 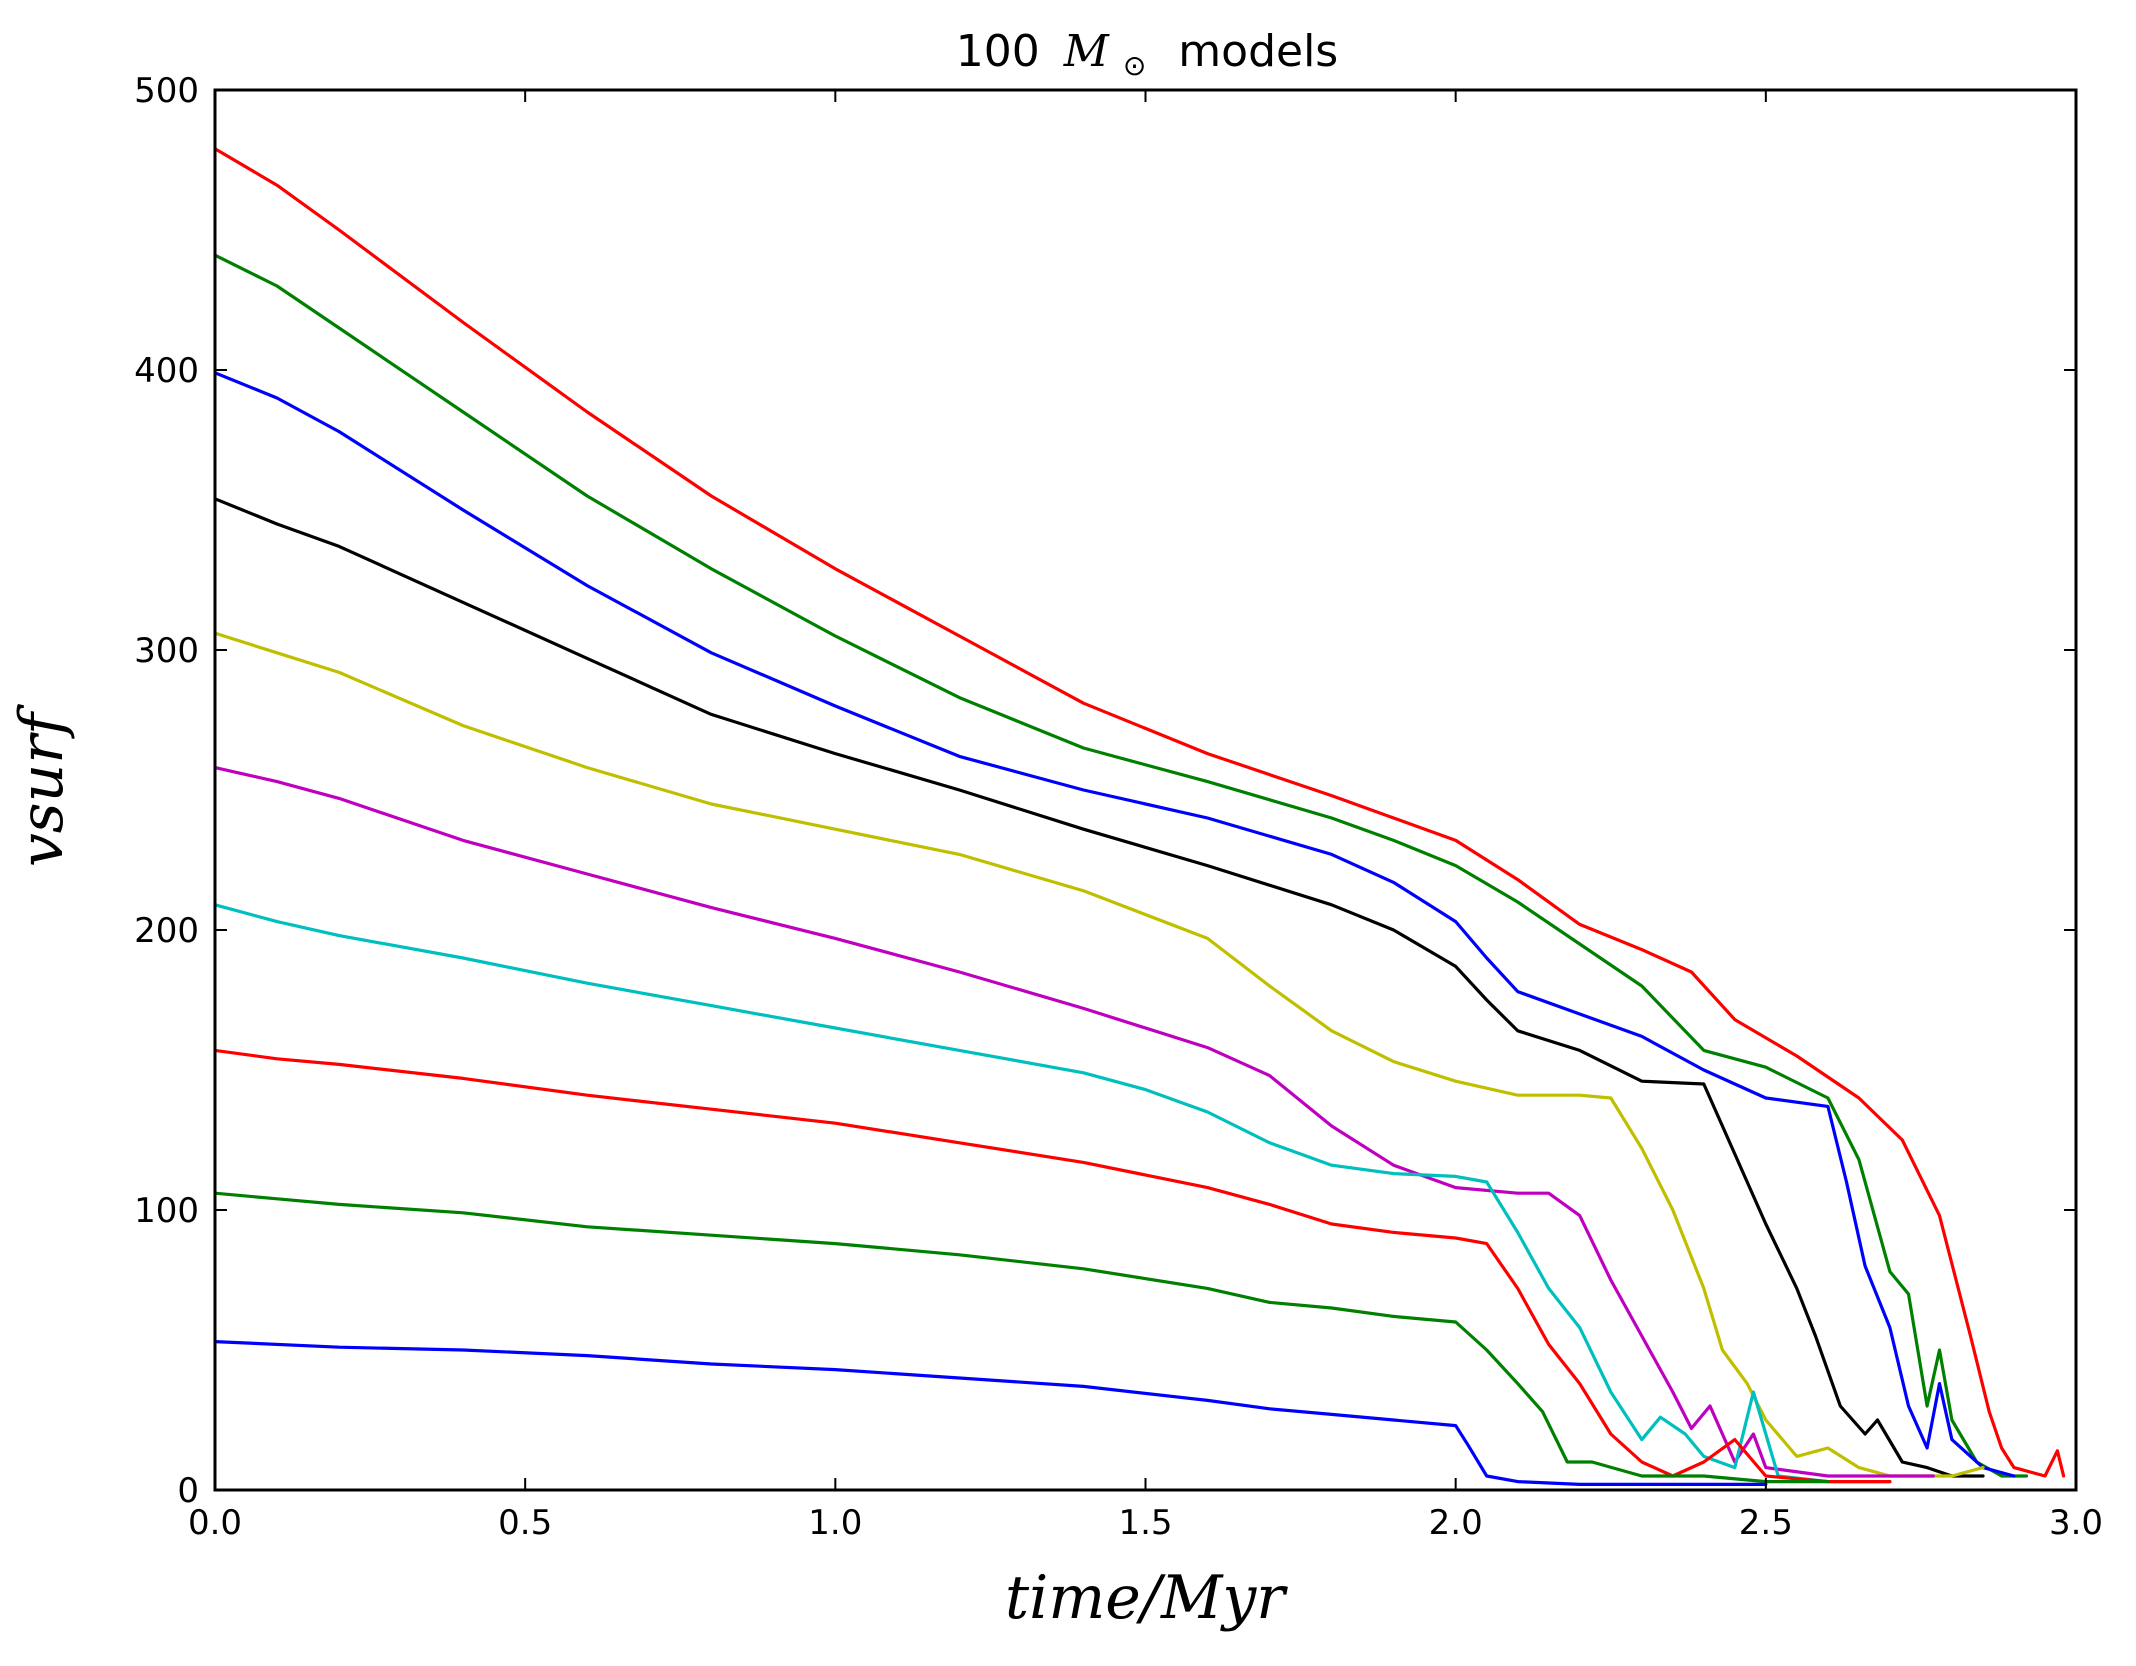 What do you see at coordinates (1134, 65) in the screenshot?
I see `title-subscript: ⊙` at bounding box center [1134, 65].